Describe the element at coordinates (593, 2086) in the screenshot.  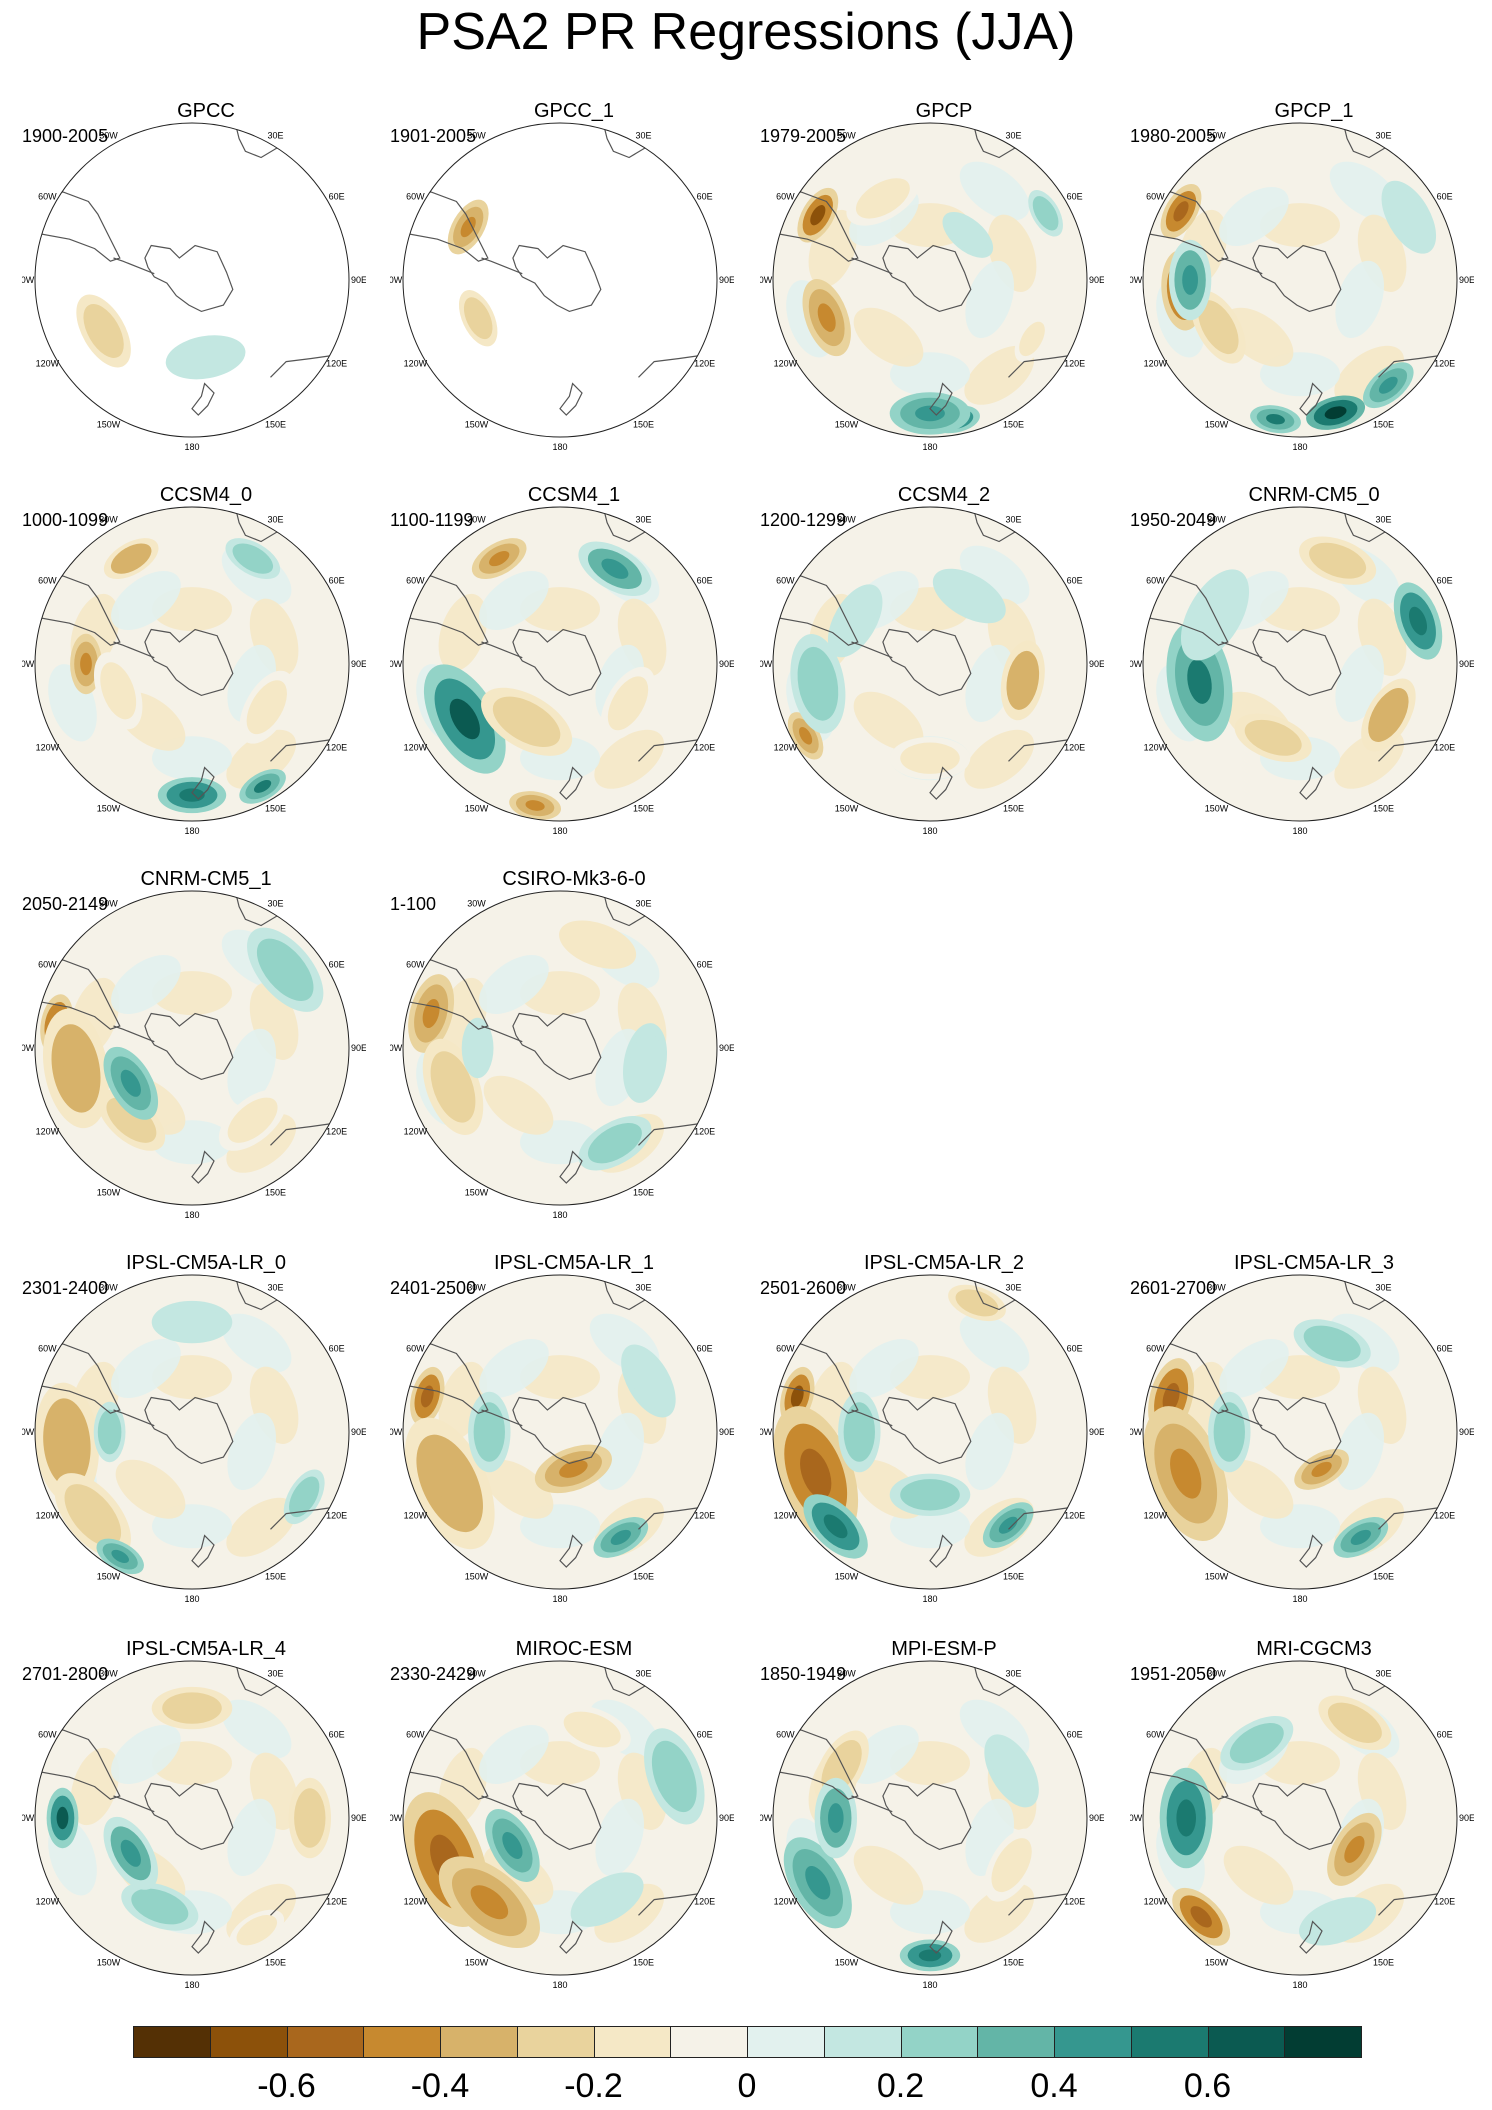
I see `colorbar-tick-label: -0.2` at that location.